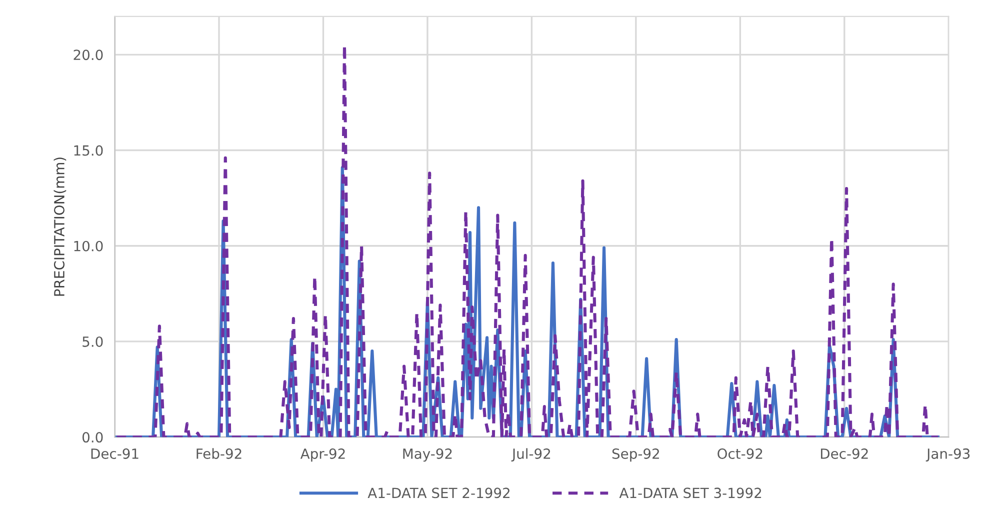 The width and height of the screenshot is (981, 513). I want to click on x-tick-label: Jul-92, so click(530, 455).